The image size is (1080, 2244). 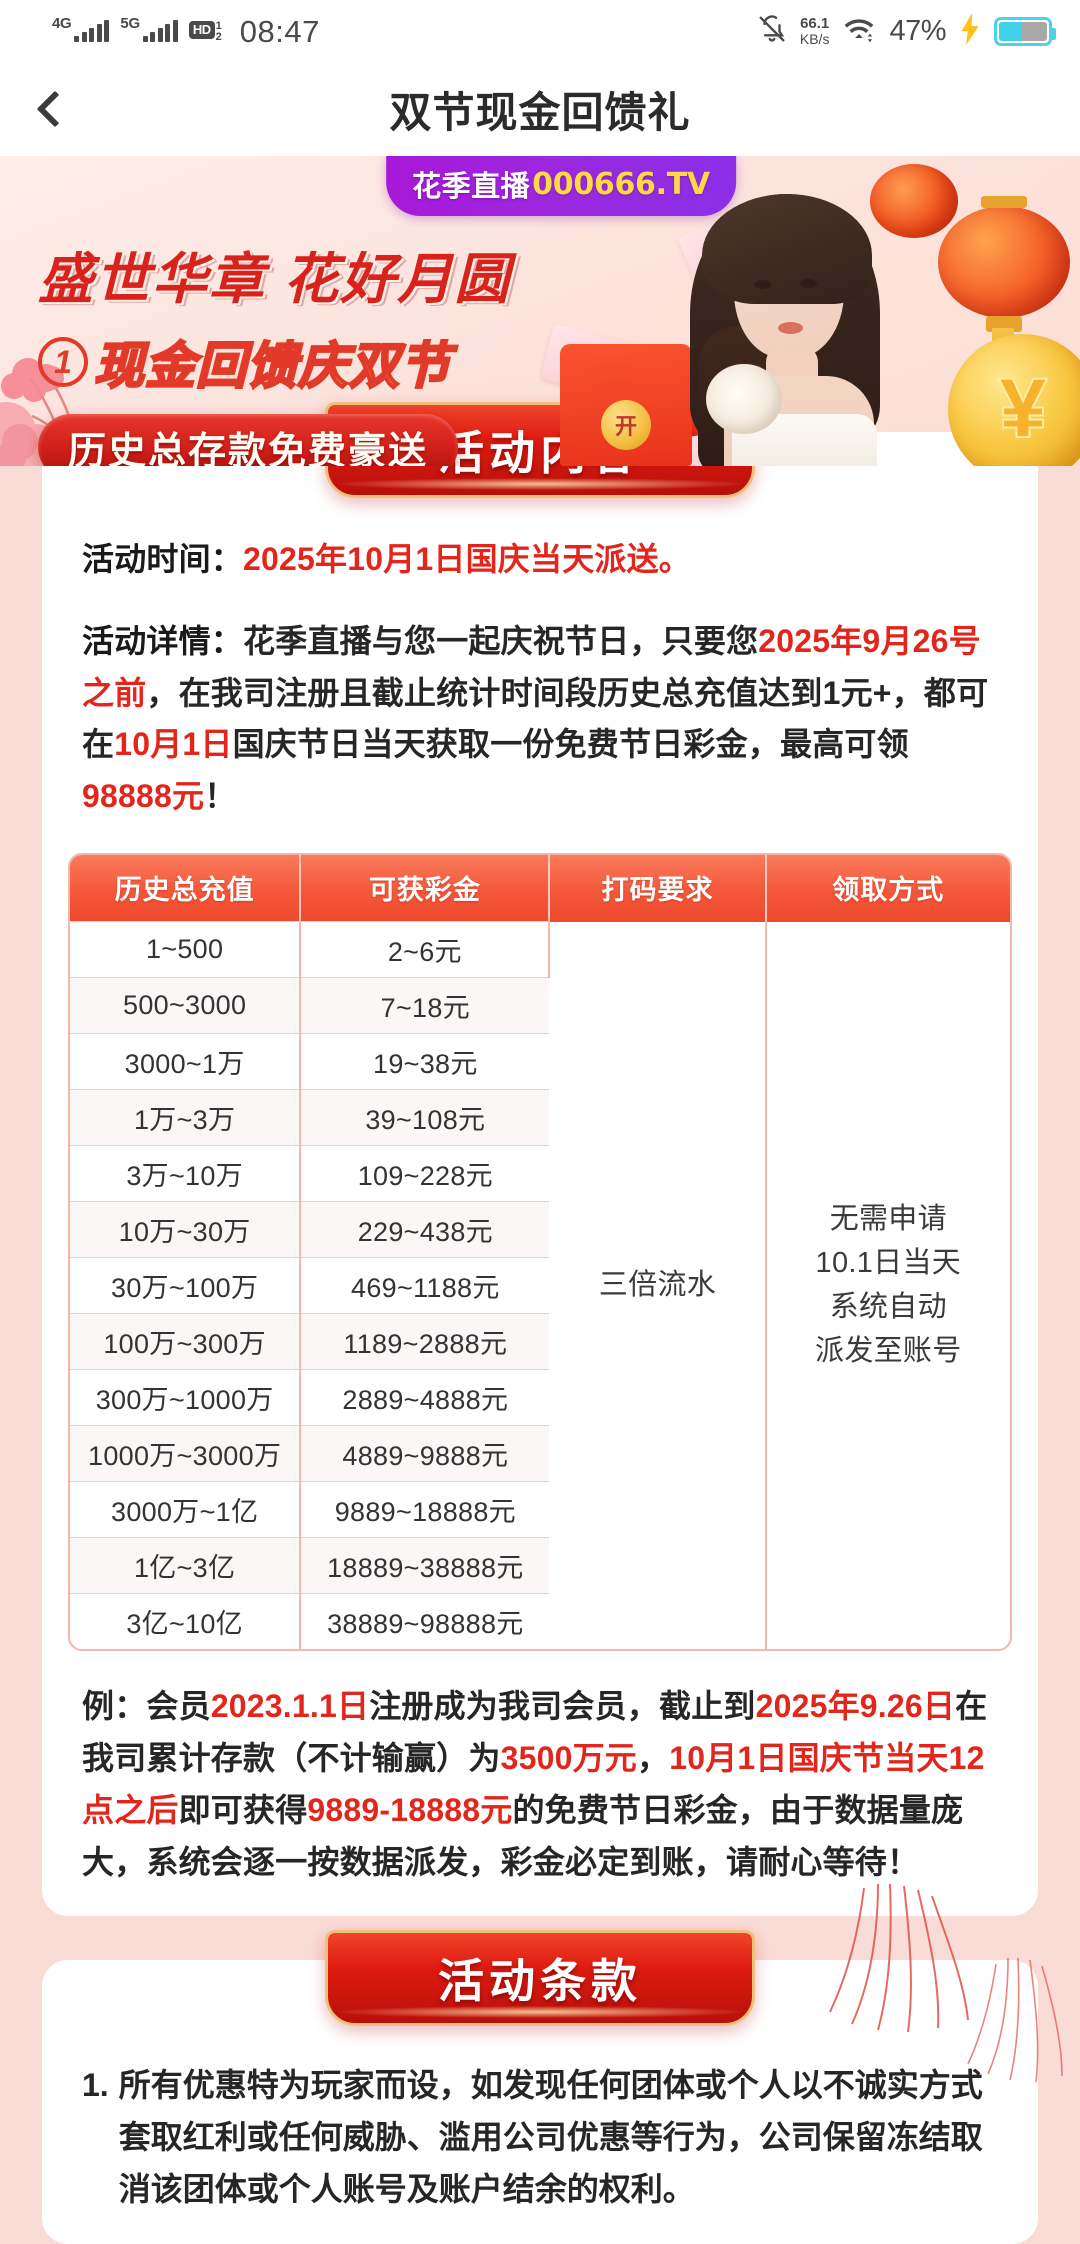 I want to click on cell-bonus-range: 469~1188元, so click(x=425, y=1285).